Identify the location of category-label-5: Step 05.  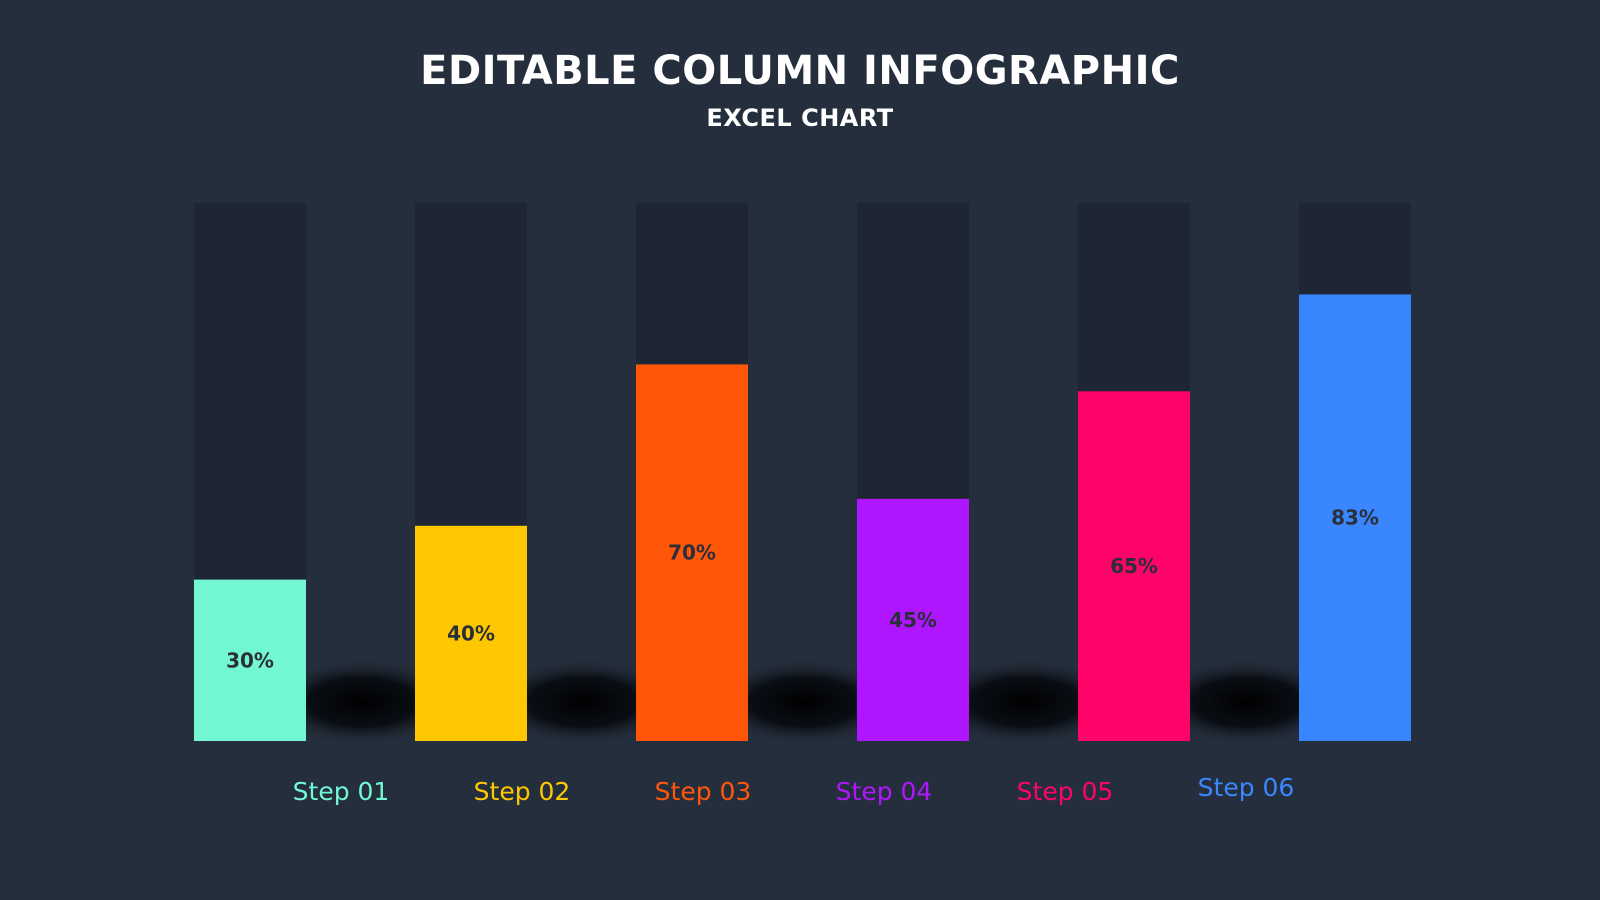
(1065, 791).